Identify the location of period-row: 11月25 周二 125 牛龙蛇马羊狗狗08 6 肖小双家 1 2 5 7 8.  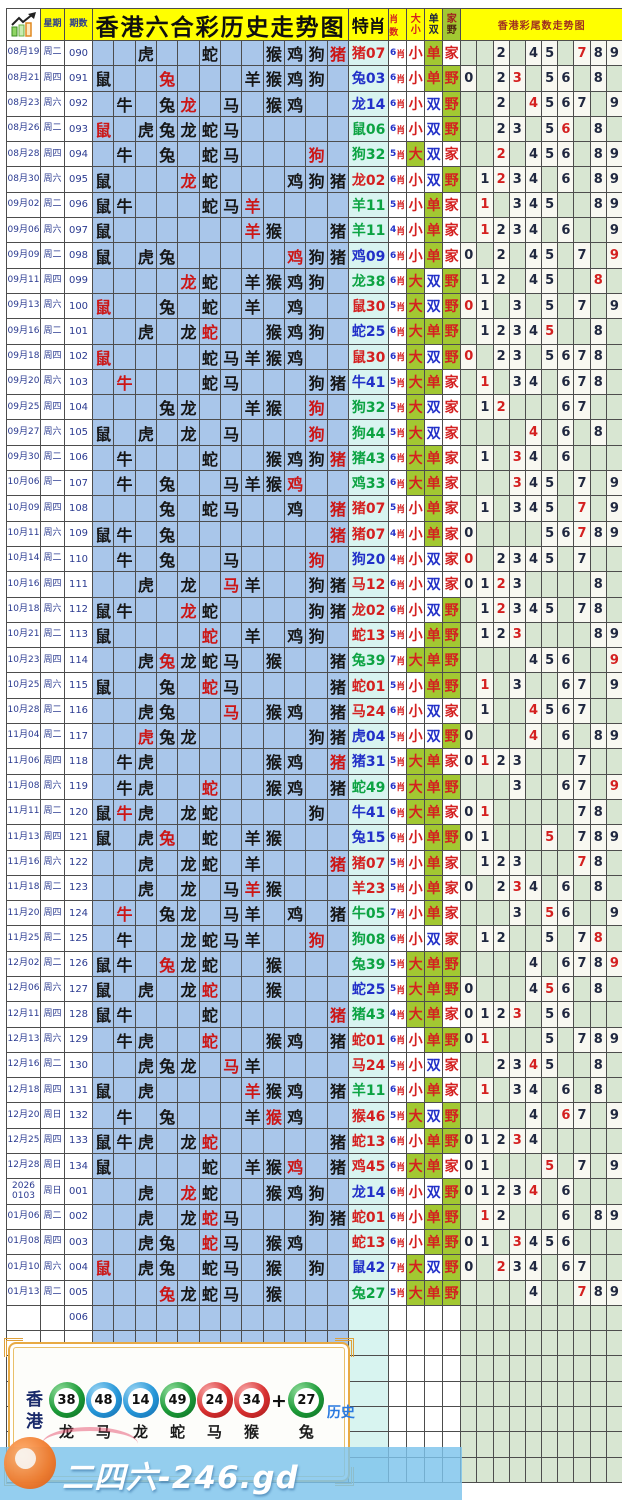
(314, 939).